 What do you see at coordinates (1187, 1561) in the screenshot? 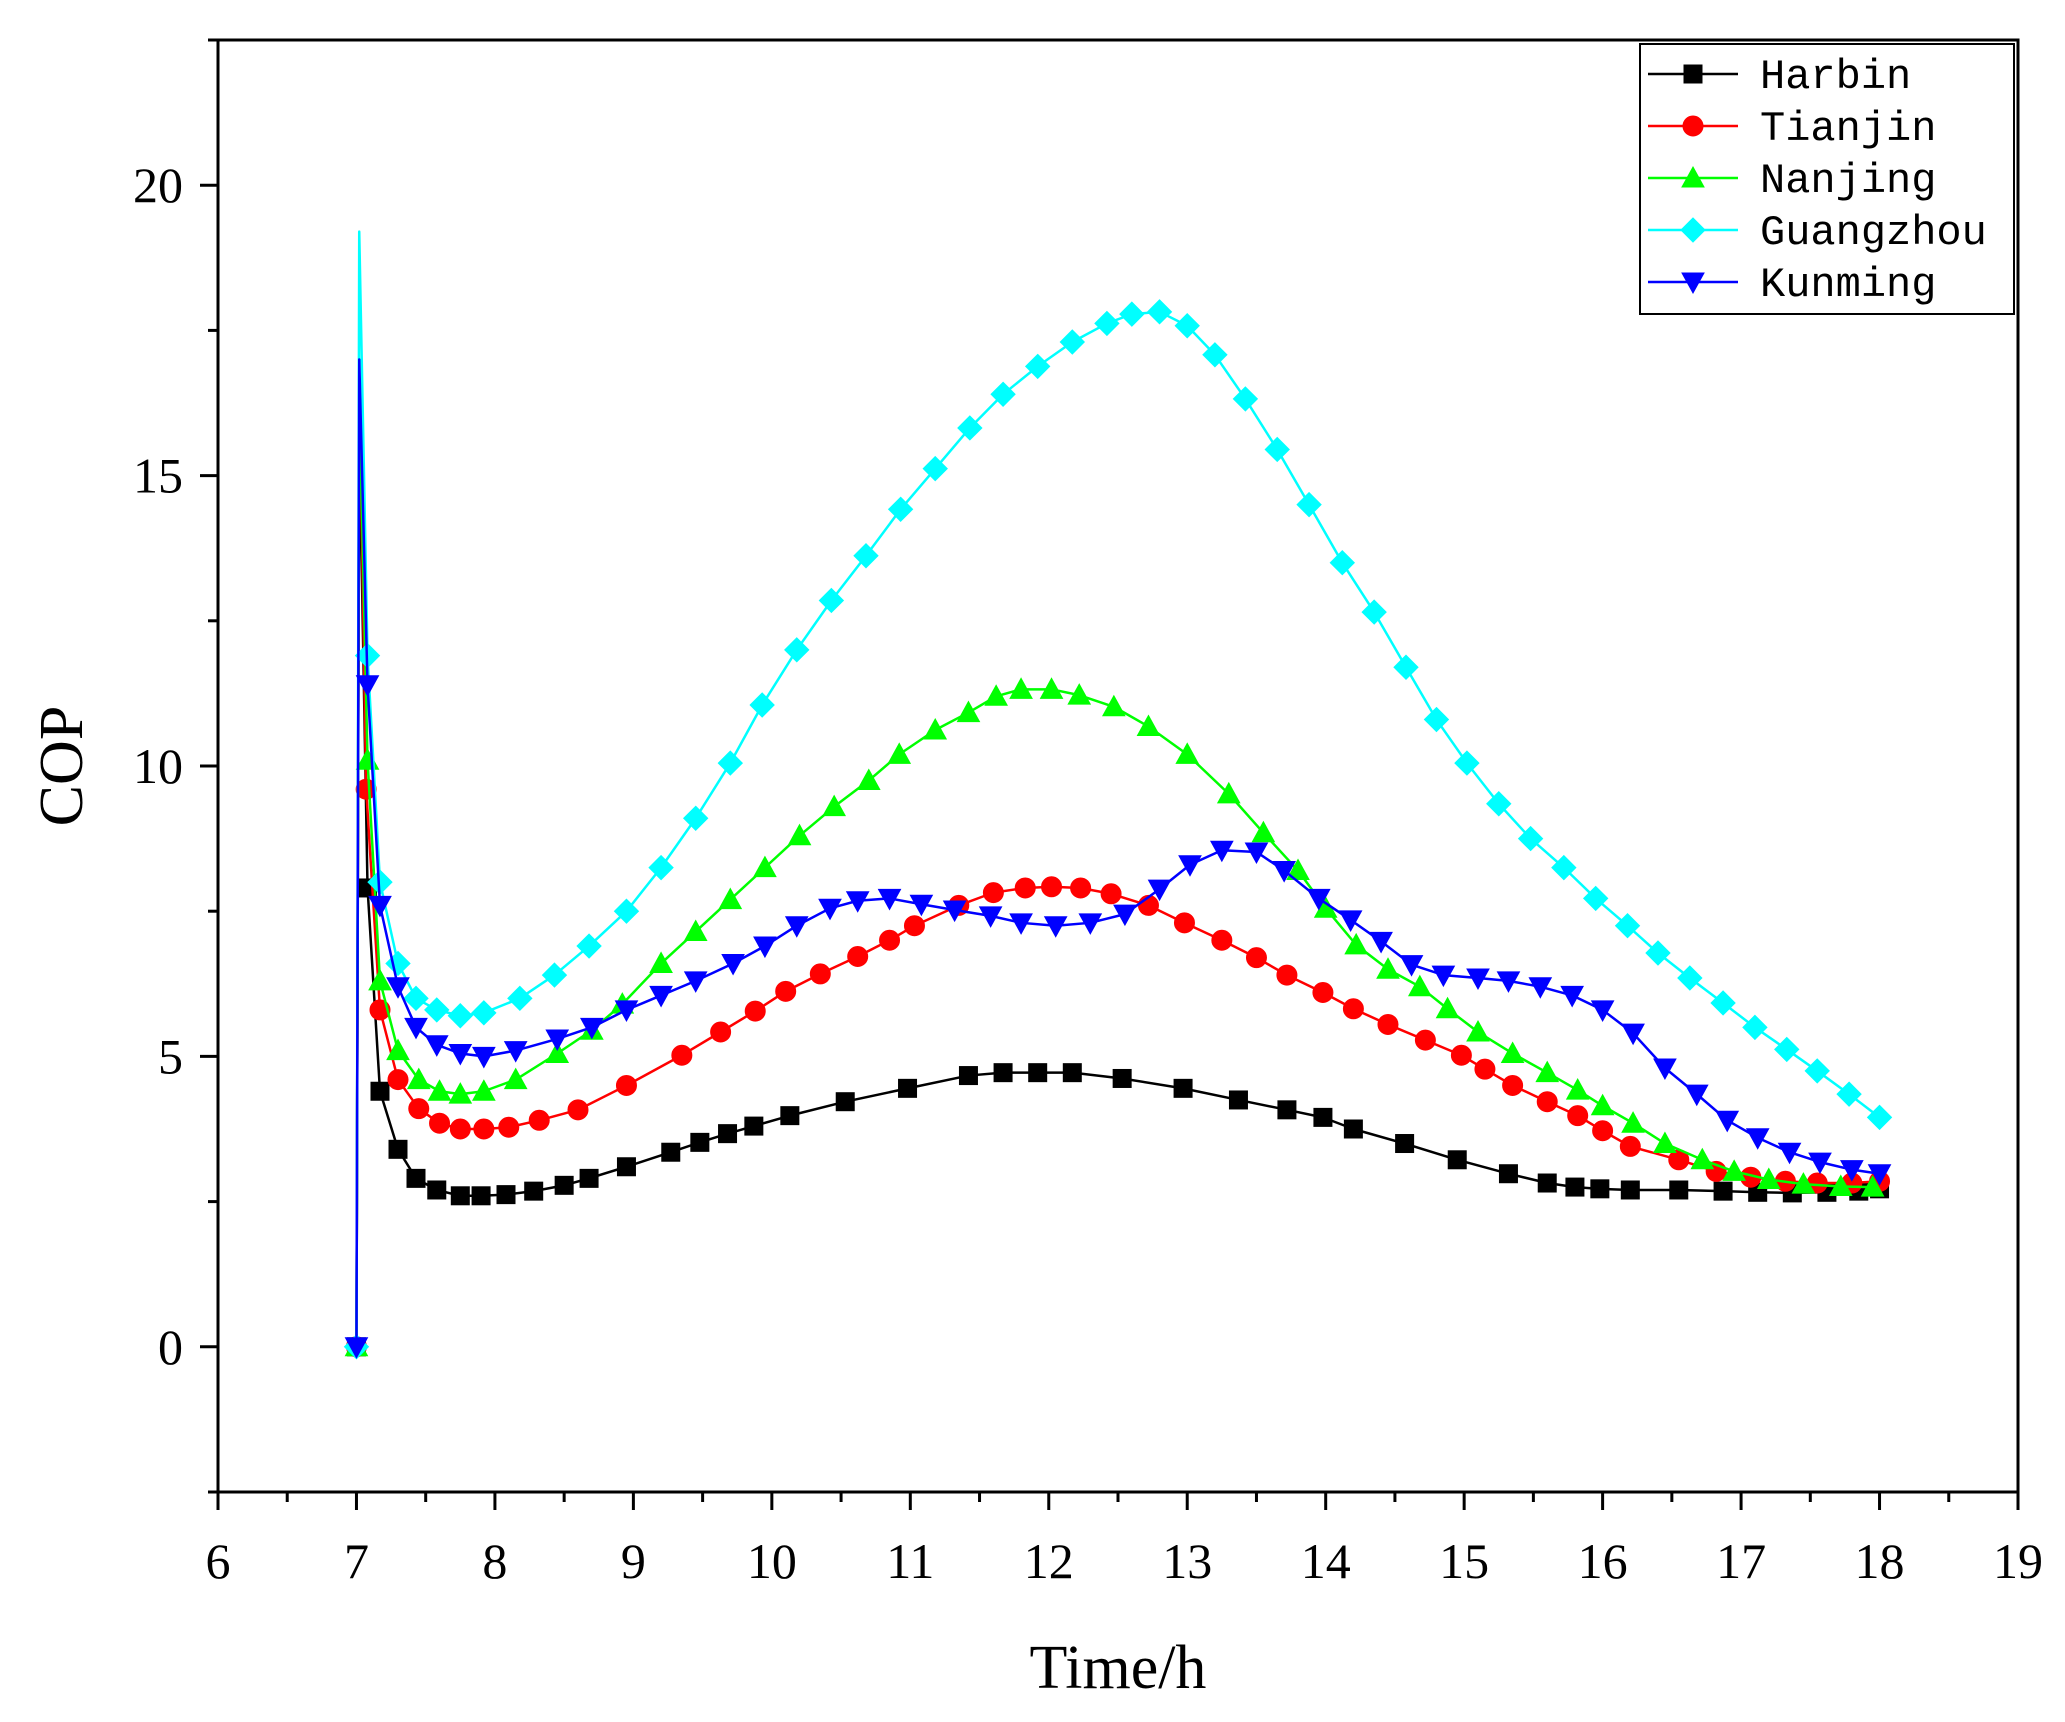
I see `x-tick-label: 13` at bounding box center [1187, 1561].